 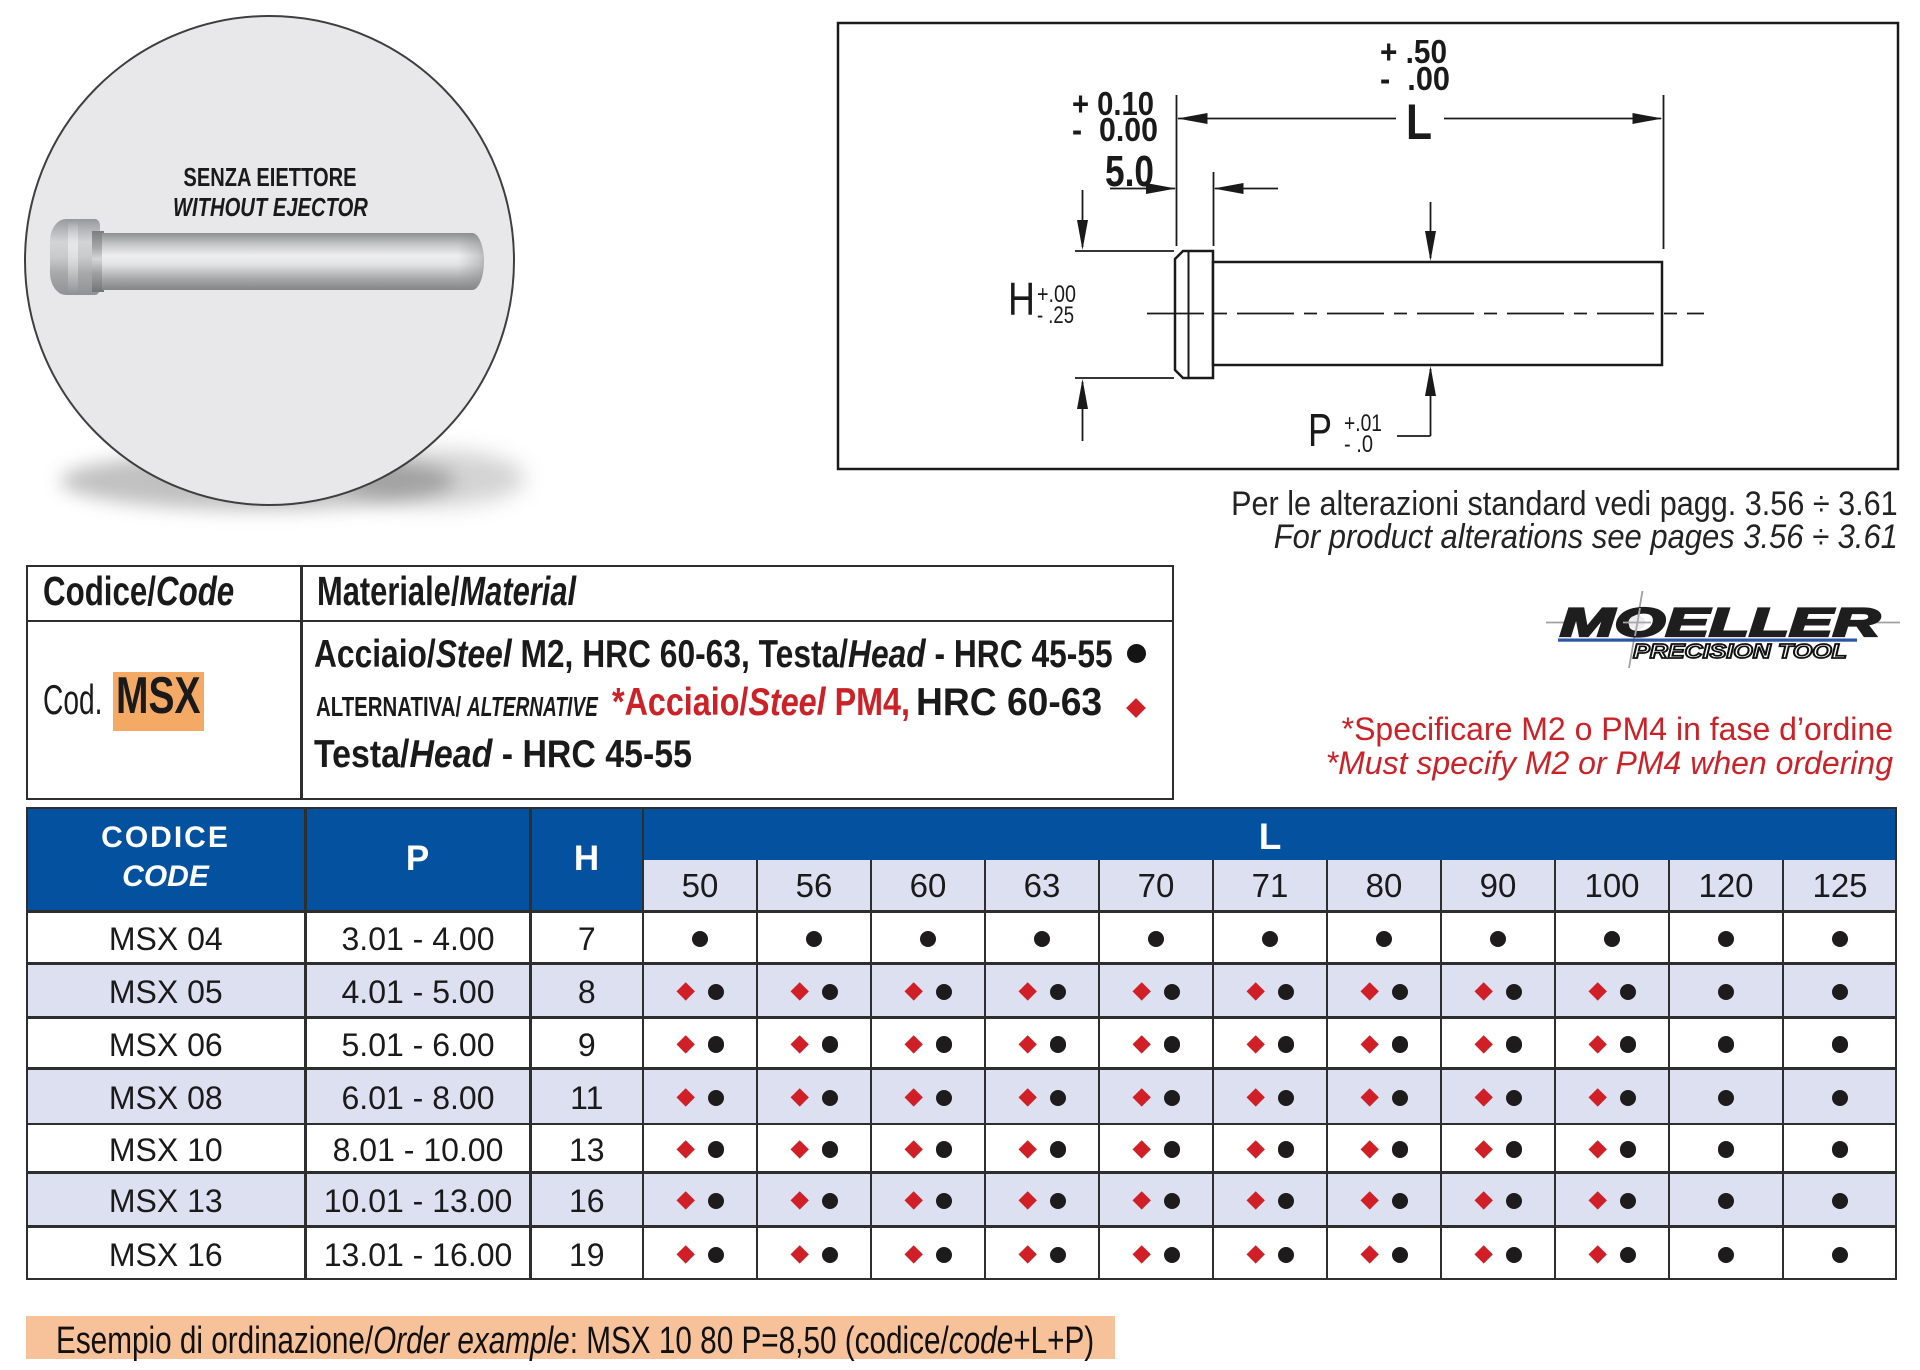 I want to click on svg-text: - 0.00, so click(x=1115, y=129).